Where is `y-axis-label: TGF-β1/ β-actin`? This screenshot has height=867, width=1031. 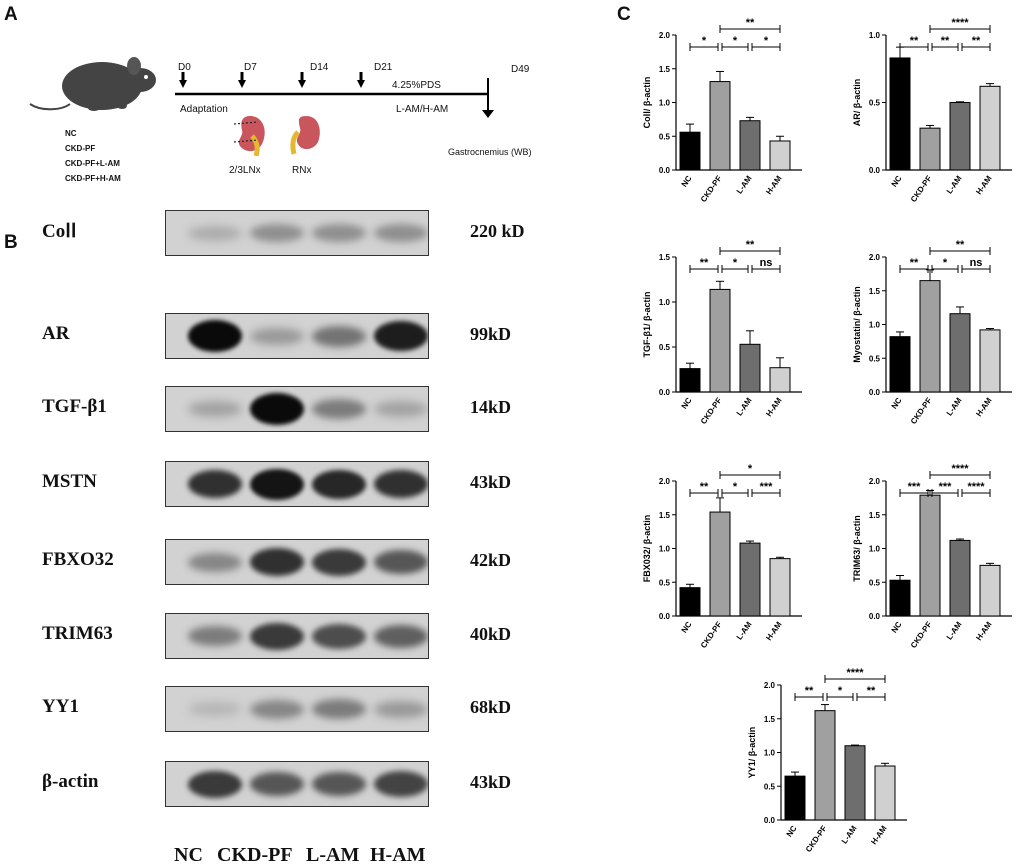 y-axis-label: TGF-β1/ β-actin is located at coordinates (647, 325).